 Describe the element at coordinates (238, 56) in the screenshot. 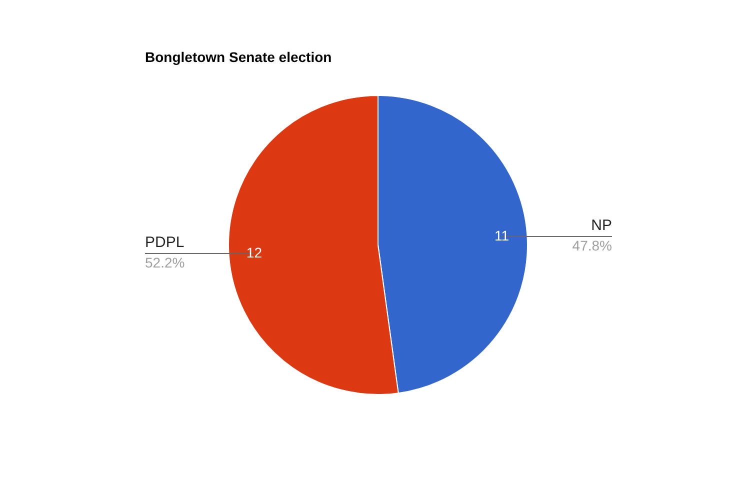

I see `chart-title: Bongletown Senate election` at that location.